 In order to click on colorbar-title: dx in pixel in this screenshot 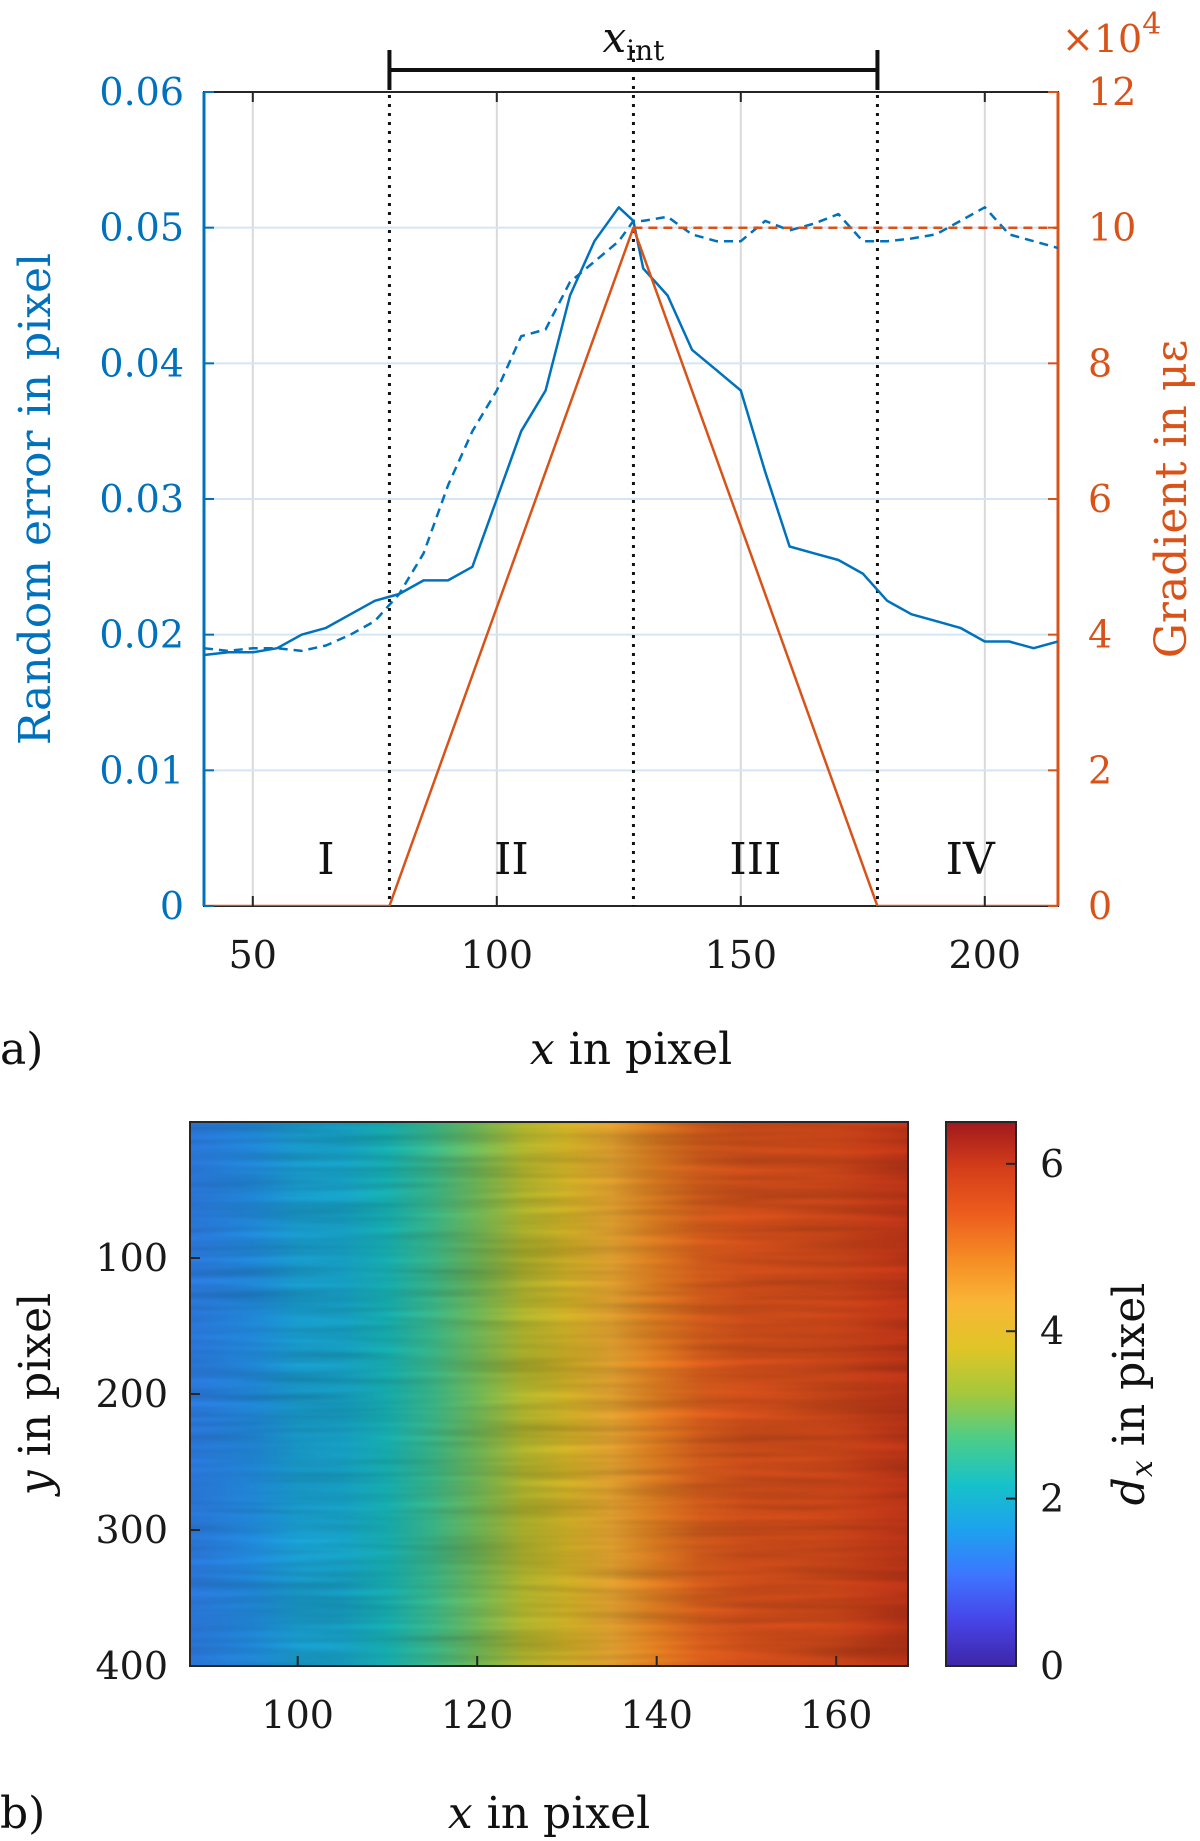, I will do `click(1132, 1394)`.